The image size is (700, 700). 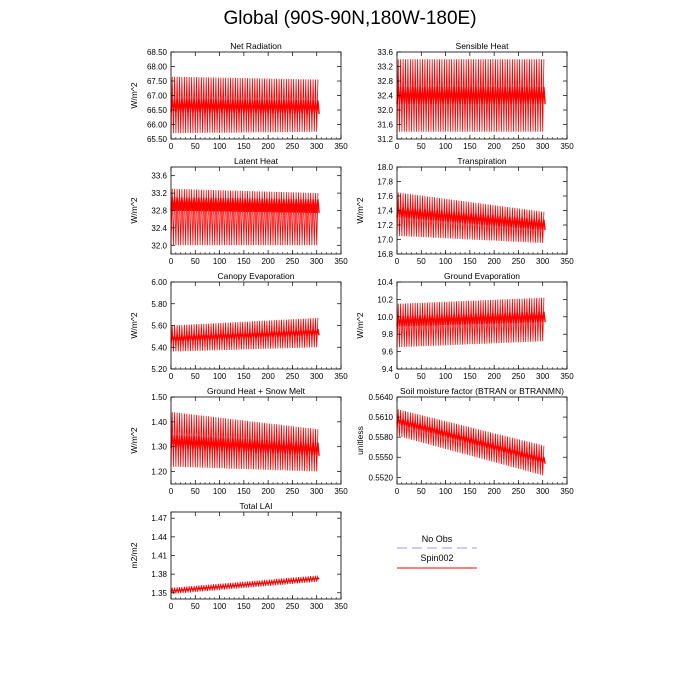 What do you see at coordinates (388, 334) in the screenshot?
I see `y-tick-label: 9.8` at bounding box center [388, 334].